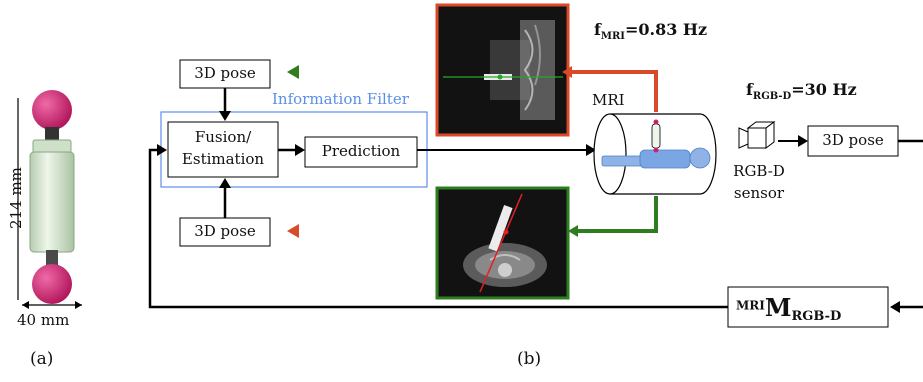 This screenshot has width=923, height=382. Describe the element at coordinates (803, 141) in the screenshot. I see `camera-to-pose-arrowhead` at that location.